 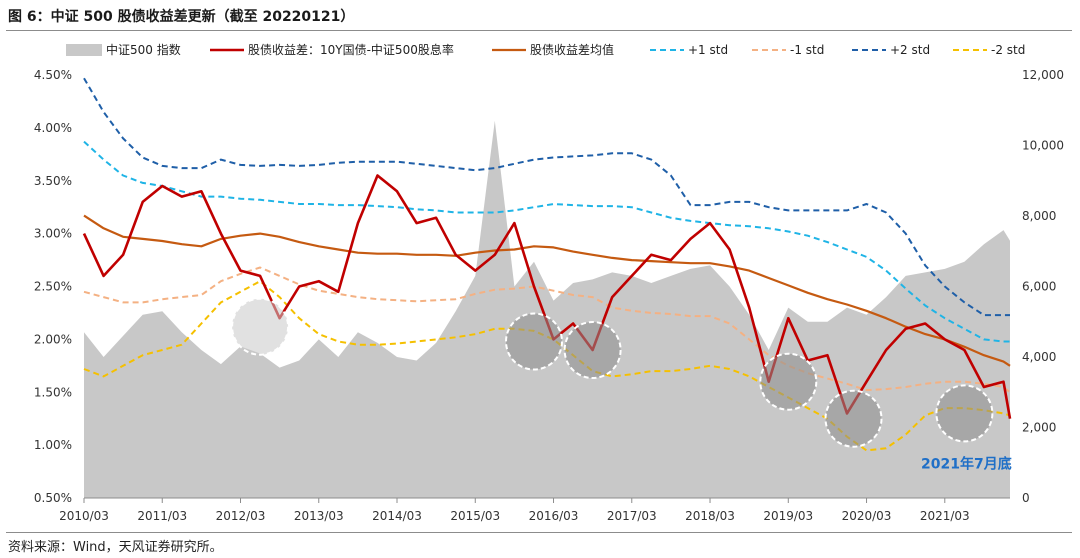 I want to click on legend-swatch, so click(x=84, y=50).